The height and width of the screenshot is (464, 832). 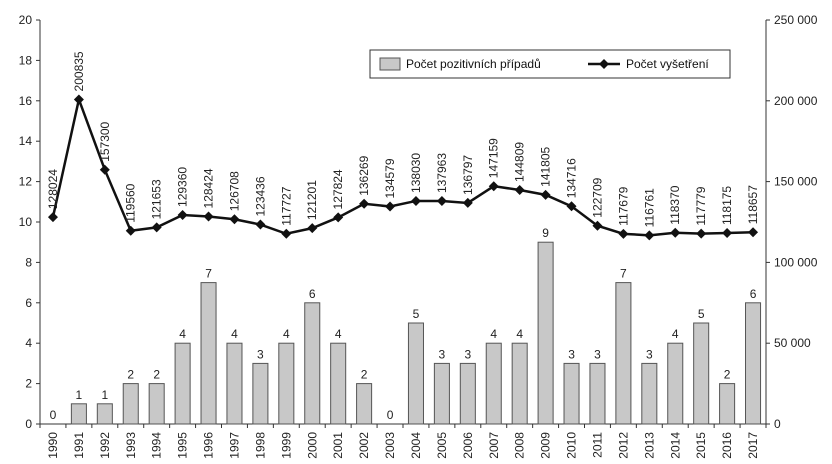 What do you see at coordinates (26, 60) in the screenshot?
I see `left-tick-label: 18` at bounding box center [26, 60].